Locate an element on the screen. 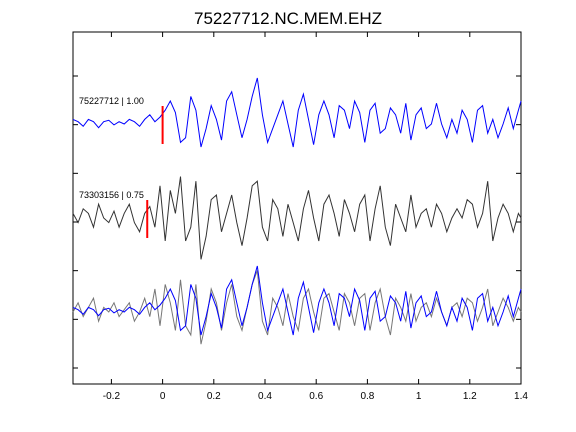  trace-label-1: 75227712 | 1.00 is located at coordinates (111, 101).